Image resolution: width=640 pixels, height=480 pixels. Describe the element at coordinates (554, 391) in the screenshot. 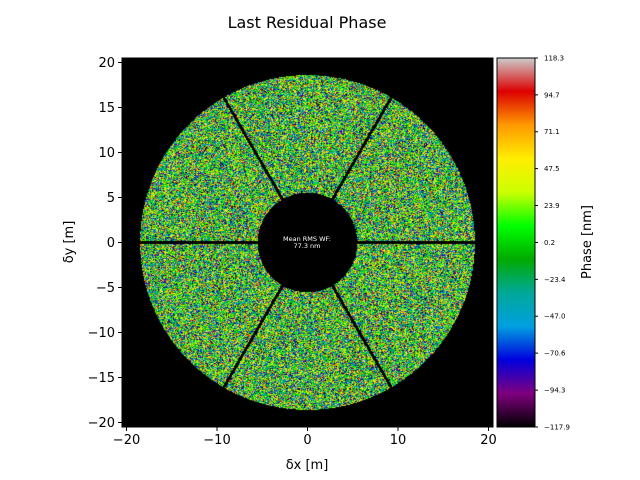

I see `colorbar-tick-label: −94.3` at that location.